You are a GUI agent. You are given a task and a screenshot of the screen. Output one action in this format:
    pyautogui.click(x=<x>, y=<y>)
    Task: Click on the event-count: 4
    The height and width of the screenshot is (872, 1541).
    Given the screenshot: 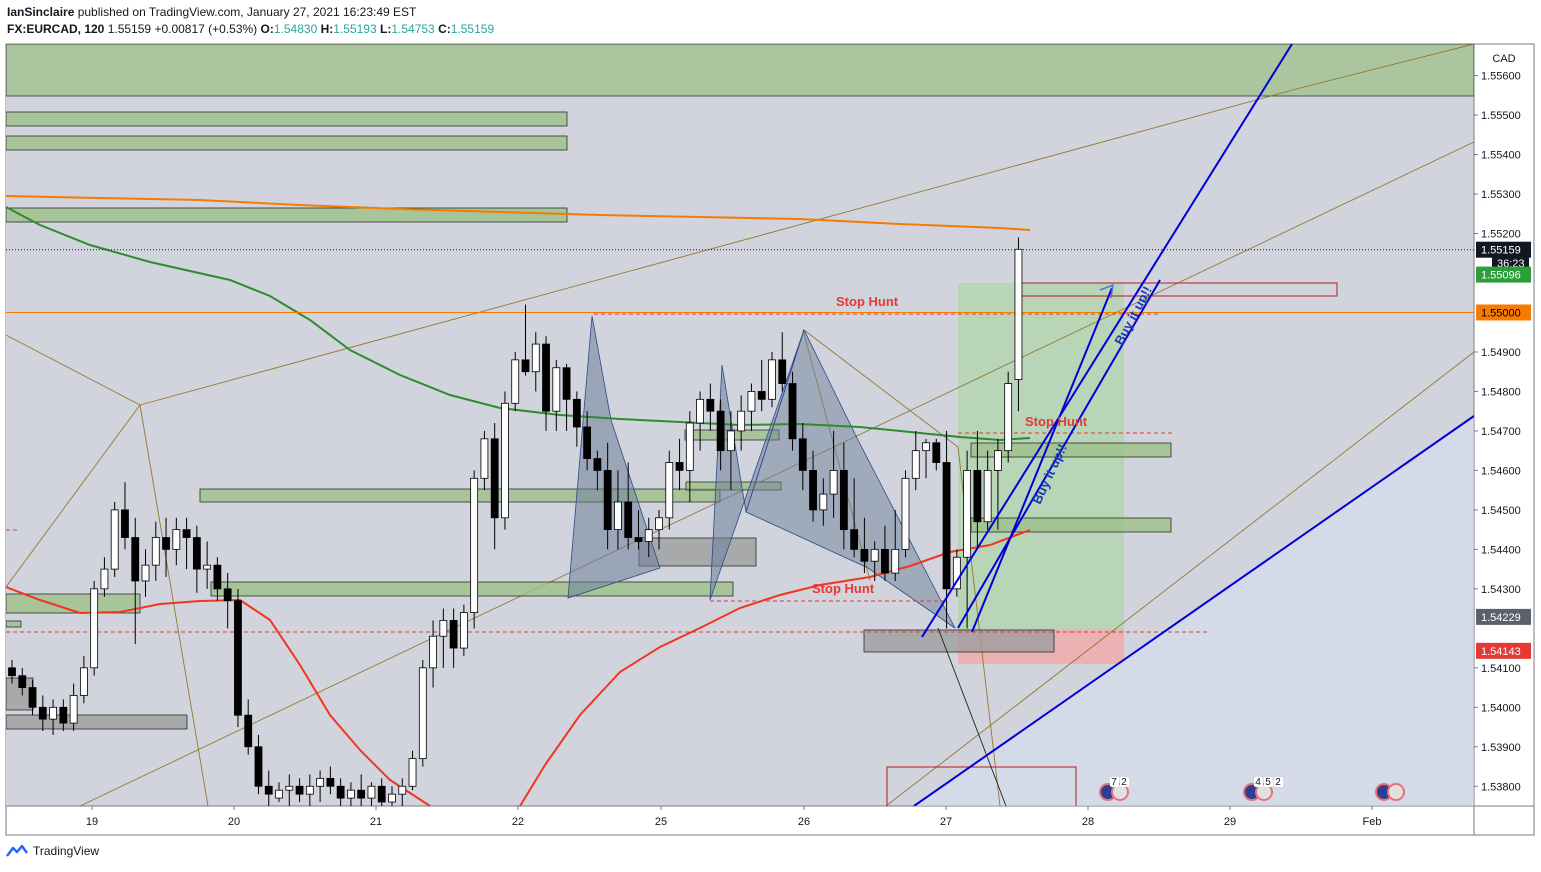 What is the action you would take?
    pyautogui.click(x=1258, y=782)
    